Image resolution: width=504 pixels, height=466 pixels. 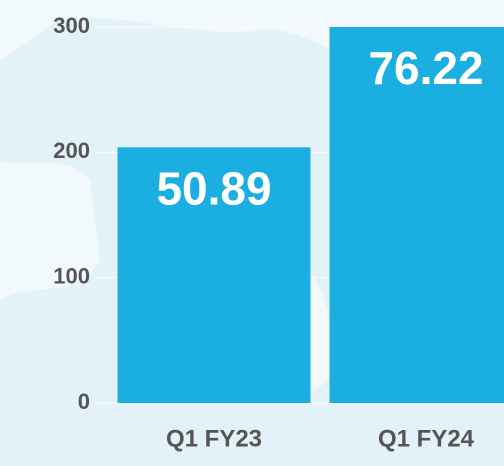 I want to click on x-tick-label: Q1 FY24, so click(x=426, y=438).